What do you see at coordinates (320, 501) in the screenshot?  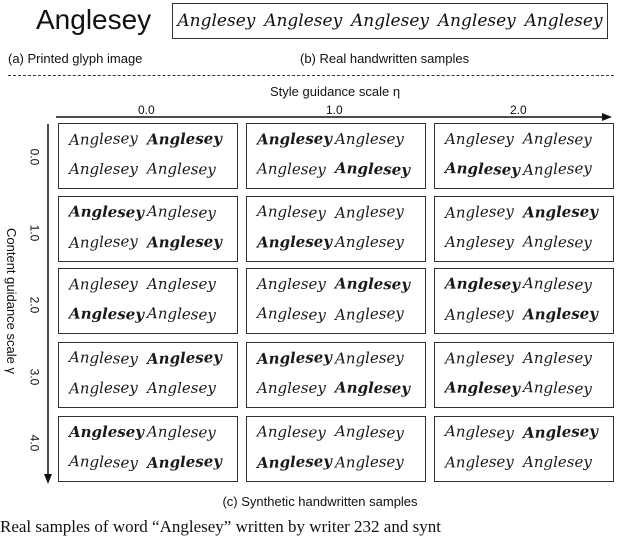 I see `caption-synthetic-samples: (c) Synthetic handwritten samples` at bounding box center [320, 501].